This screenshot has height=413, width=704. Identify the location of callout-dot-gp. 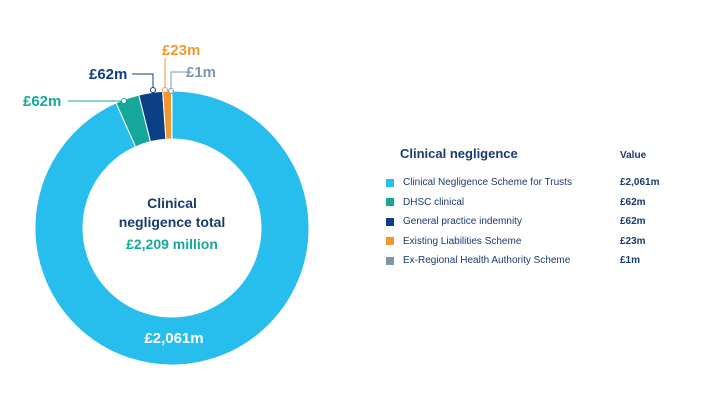
(153, 90).